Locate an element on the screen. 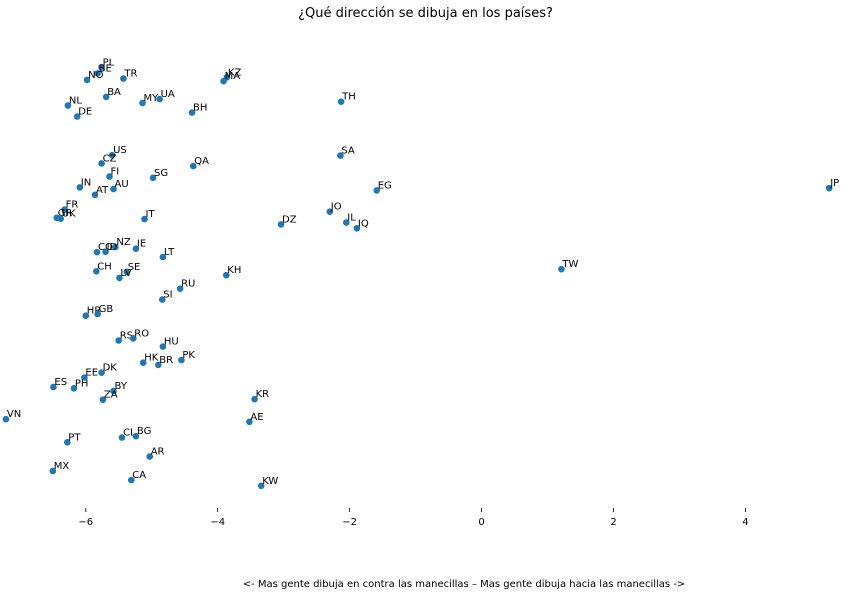 The image size is (851, 596). point-label-ca: CA is located at coordinates (139, 475).